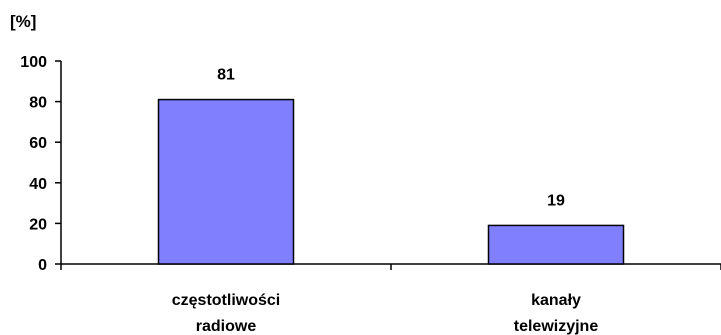 This screenshot has width=721, height=335. What do you see at coordinates (556, 200) in the screenshot?
I see `data-label: 19` at bounding box center [556, 200].